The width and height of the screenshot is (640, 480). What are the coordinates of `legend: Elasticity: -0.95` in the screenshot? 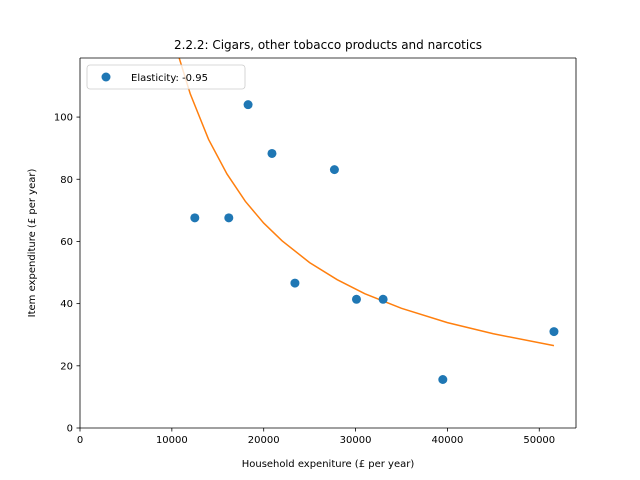 It's located at (166, 77).